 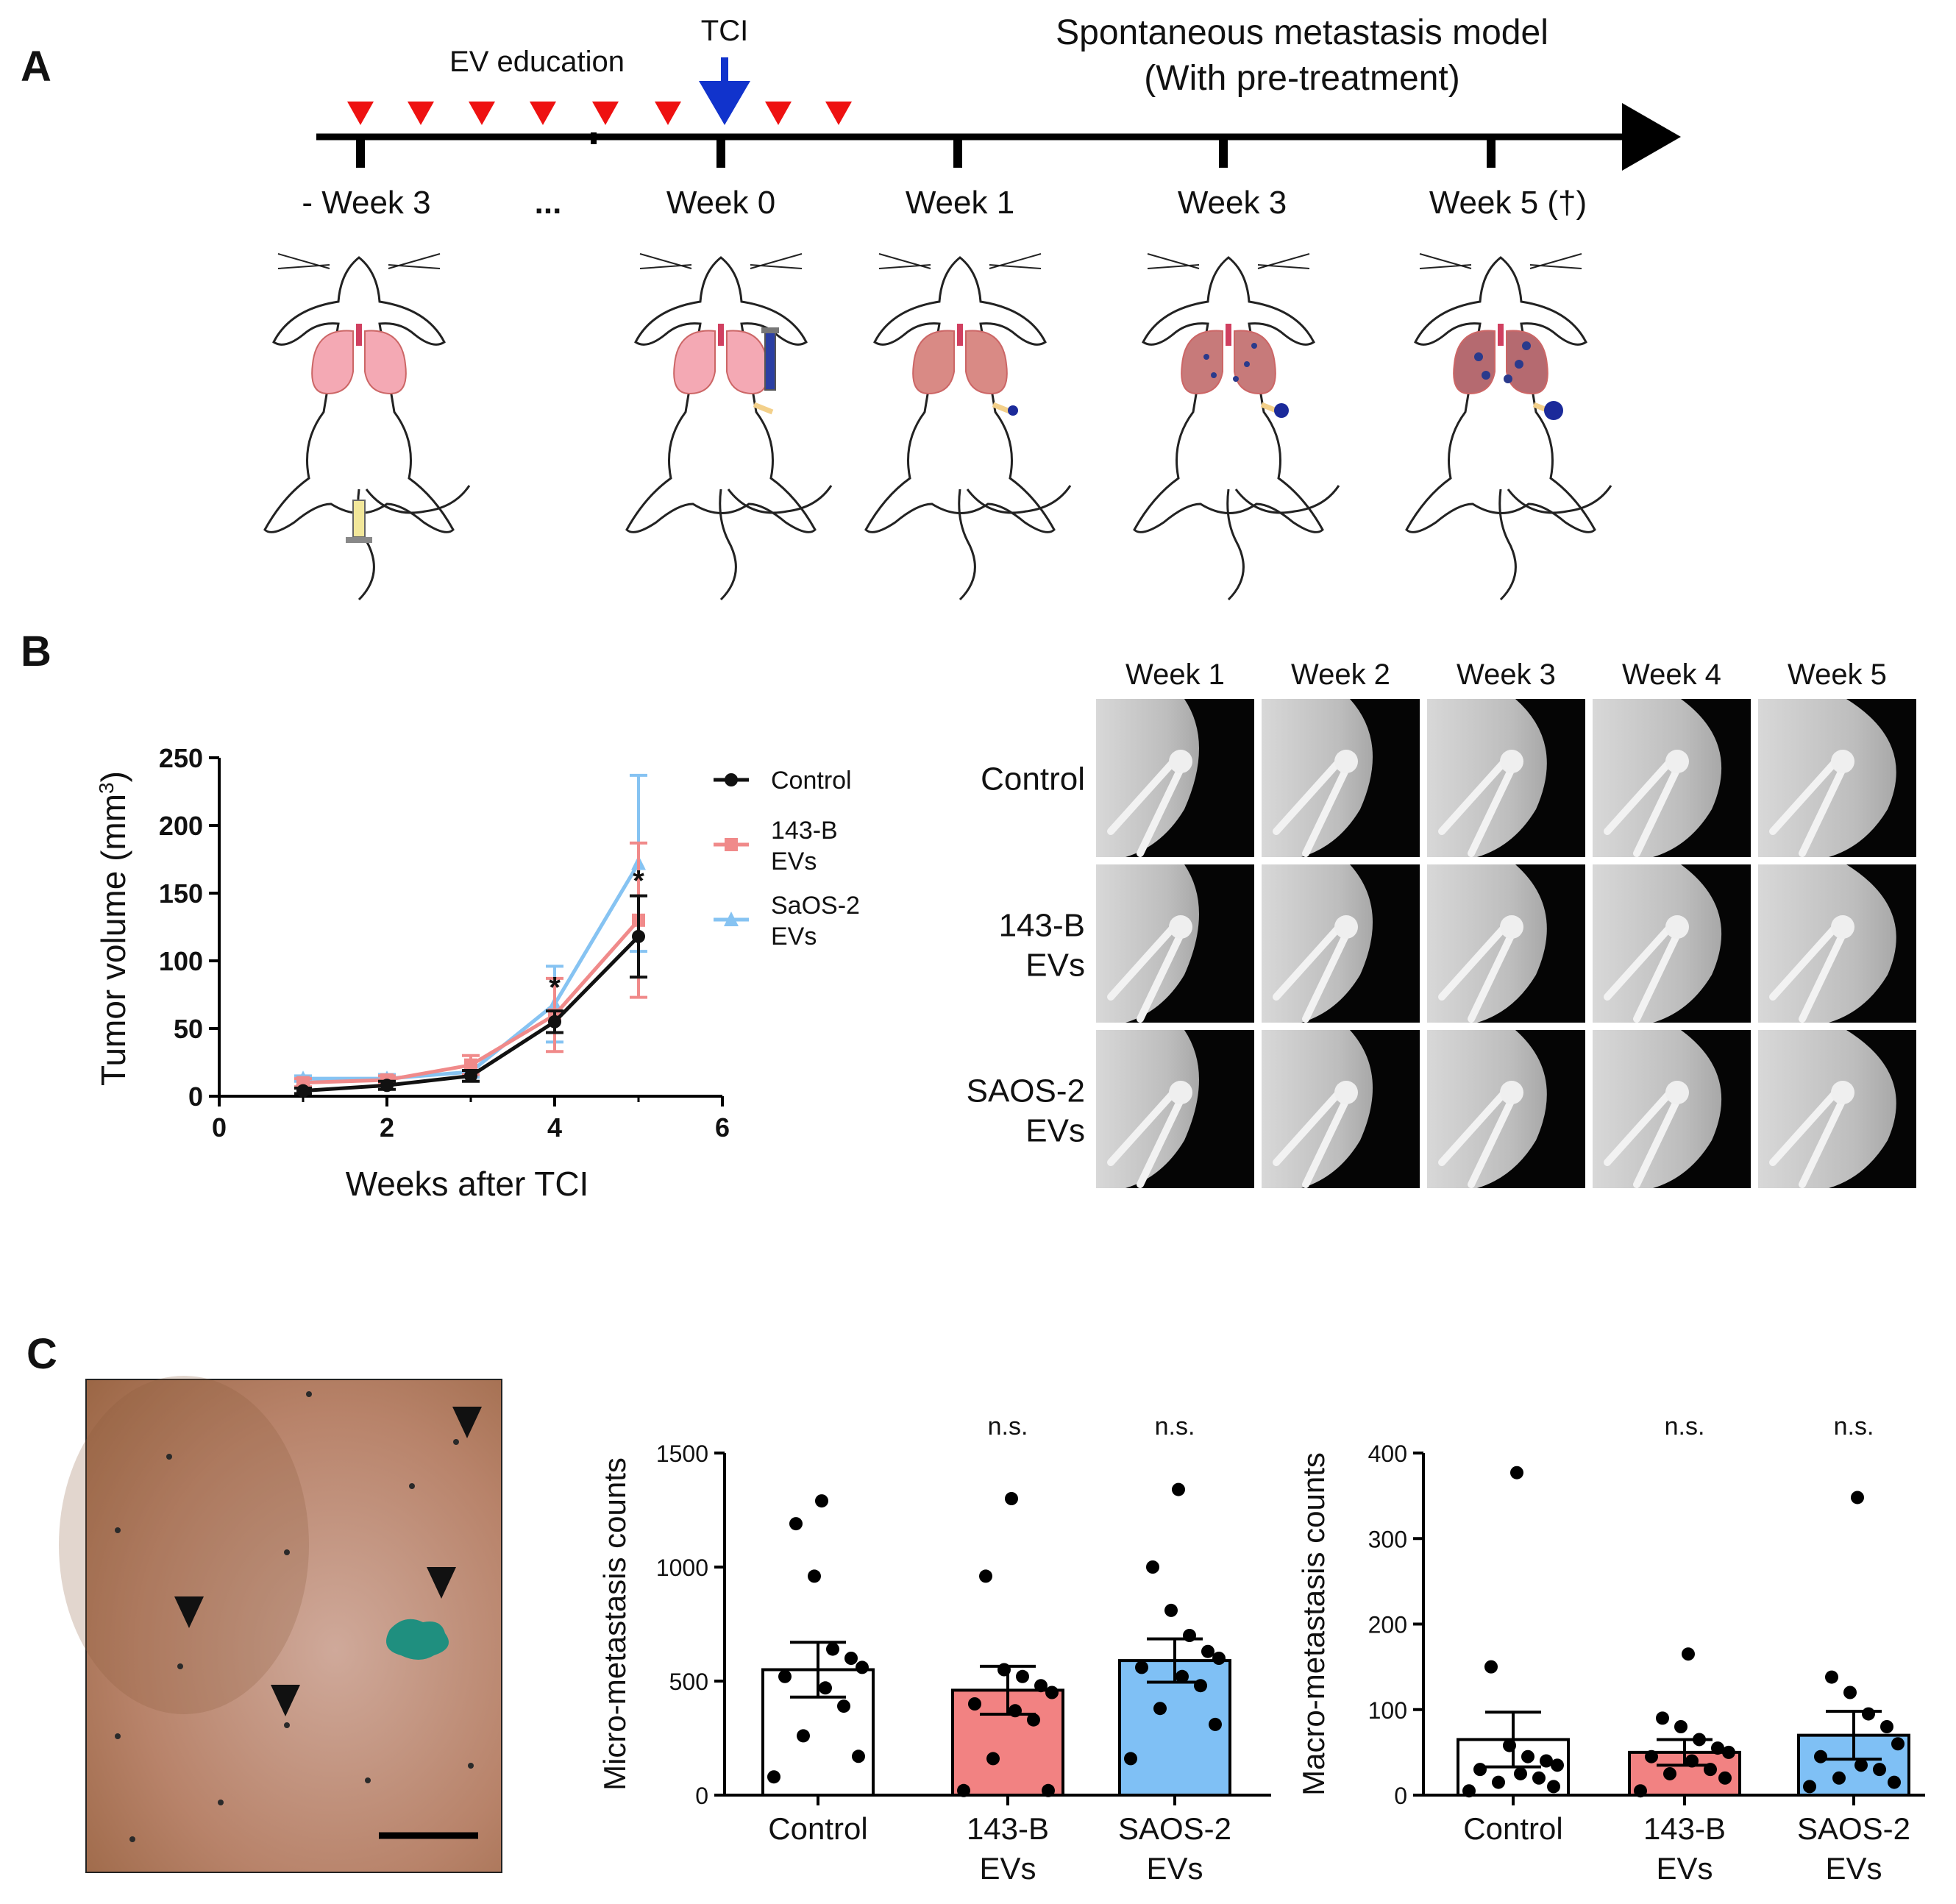 I want to click on xray-row-label-1-line2: EVs, so click(x=1055, y=966).